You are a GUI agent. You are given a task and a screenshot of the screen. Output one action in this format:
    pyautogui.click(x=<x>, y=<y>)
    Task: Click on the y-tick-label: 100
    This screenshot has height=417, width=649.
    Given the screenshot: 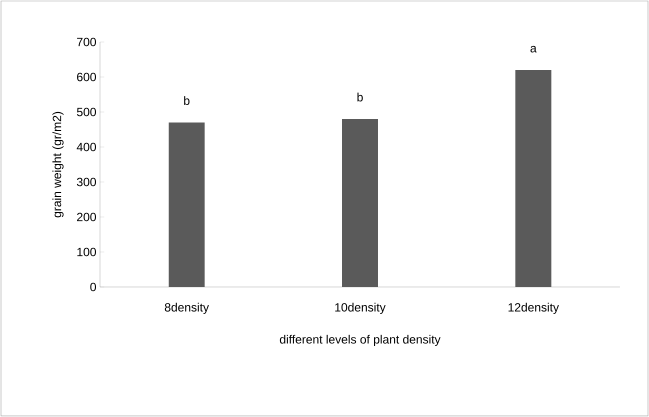 What is the action you would take?
    pyautogui.click(x=86, y=252)
    